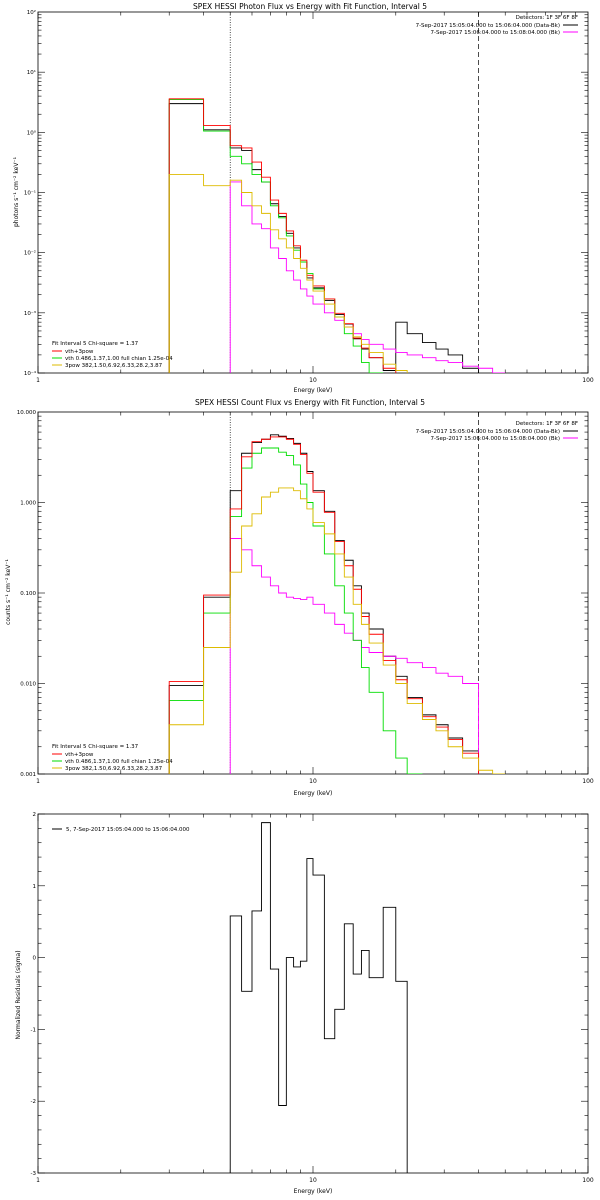 This screenshot has height=1200, width=600. I want to click on y-tick-label: -2, so click(33, 1102).